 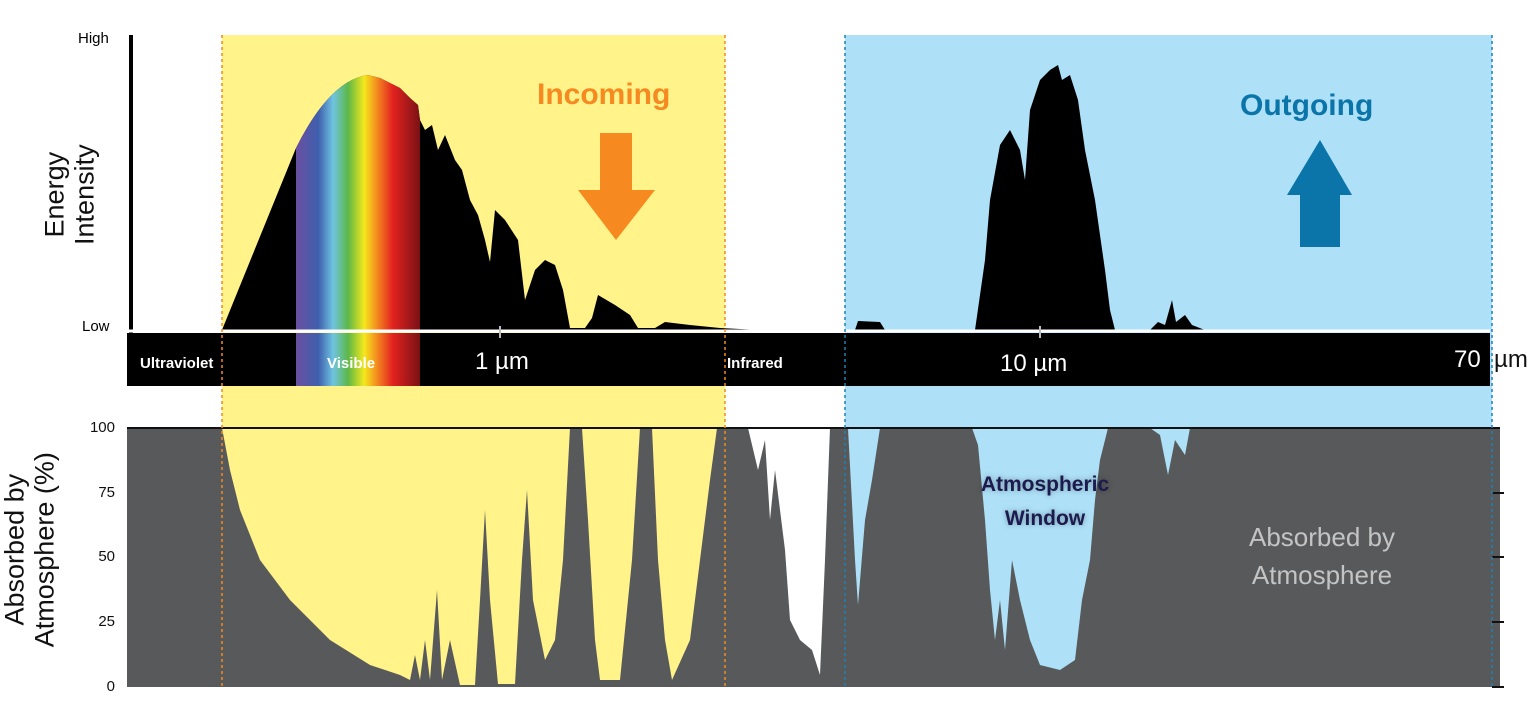 I want to click on incoming-label: Incoming, so click(x=604, y=94).